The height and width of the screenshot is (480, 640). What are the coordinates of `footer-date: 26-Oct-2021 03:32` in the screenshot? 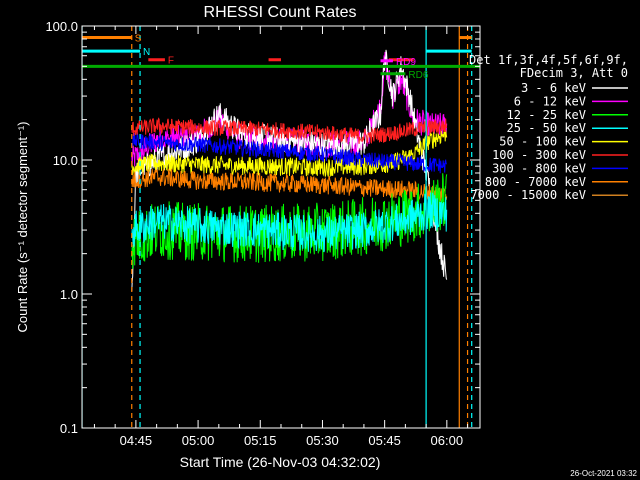 It's located at (603, 473).